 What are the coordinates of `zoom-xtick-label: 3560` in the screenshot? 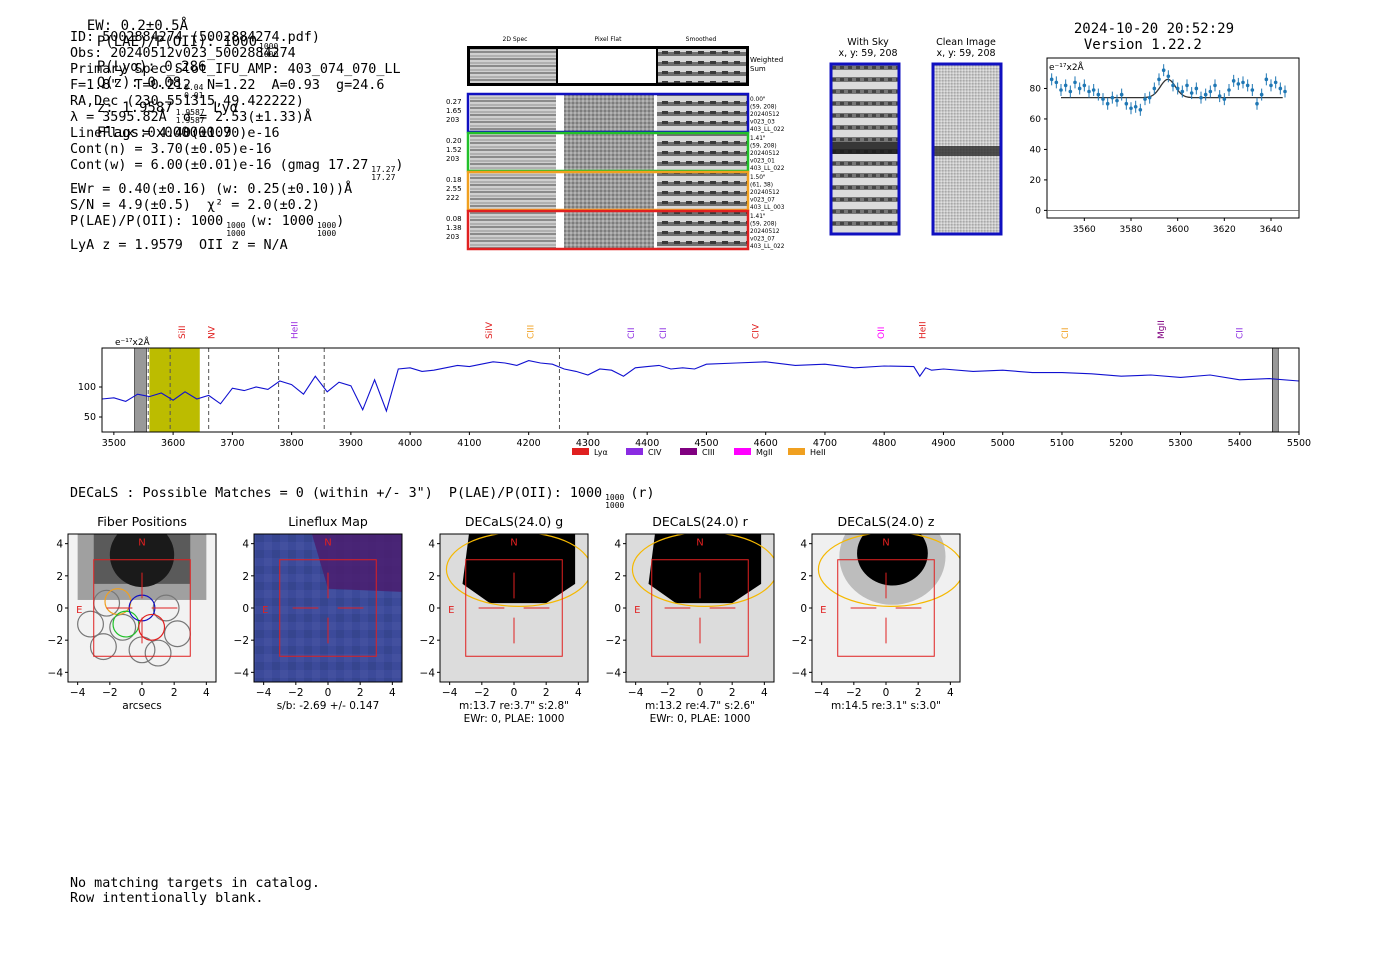 It's located at (1084, 230).